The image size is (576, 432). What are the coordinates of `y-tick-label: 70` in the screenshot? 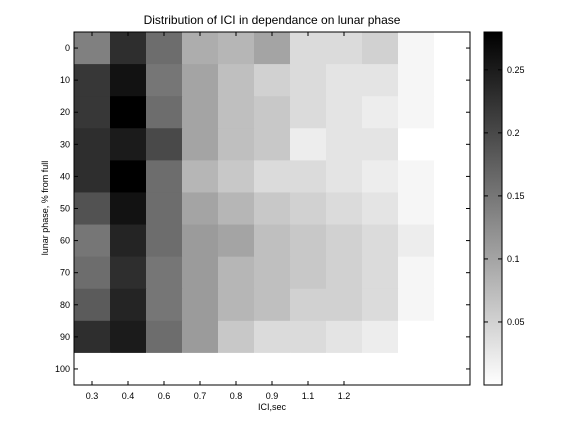 It's located at (65, 273).